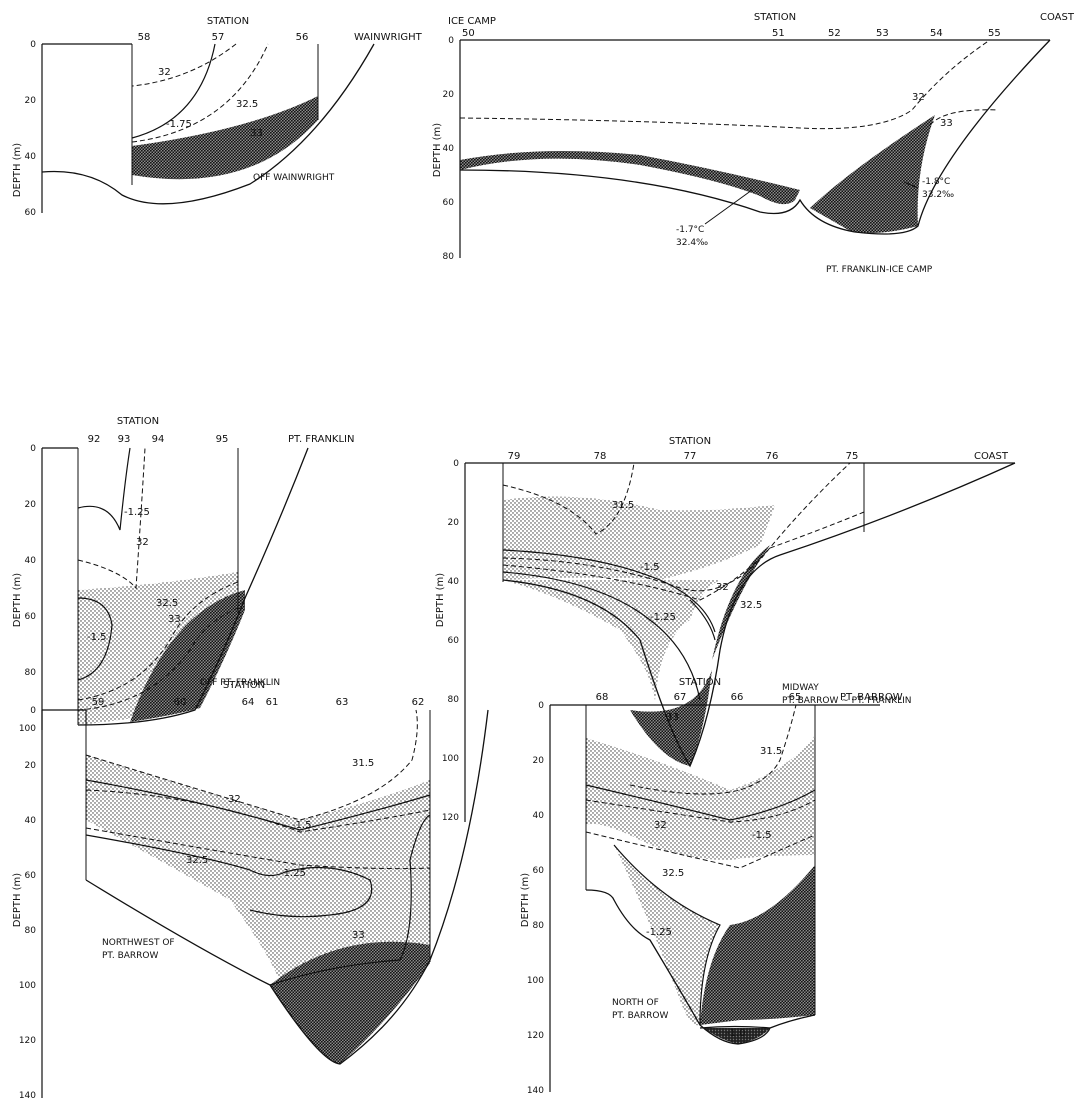  What do you see at coordinates (736, 1033) in the screenshot?
I see `contour-label: -1.0` at bounding box center [736, 1033].